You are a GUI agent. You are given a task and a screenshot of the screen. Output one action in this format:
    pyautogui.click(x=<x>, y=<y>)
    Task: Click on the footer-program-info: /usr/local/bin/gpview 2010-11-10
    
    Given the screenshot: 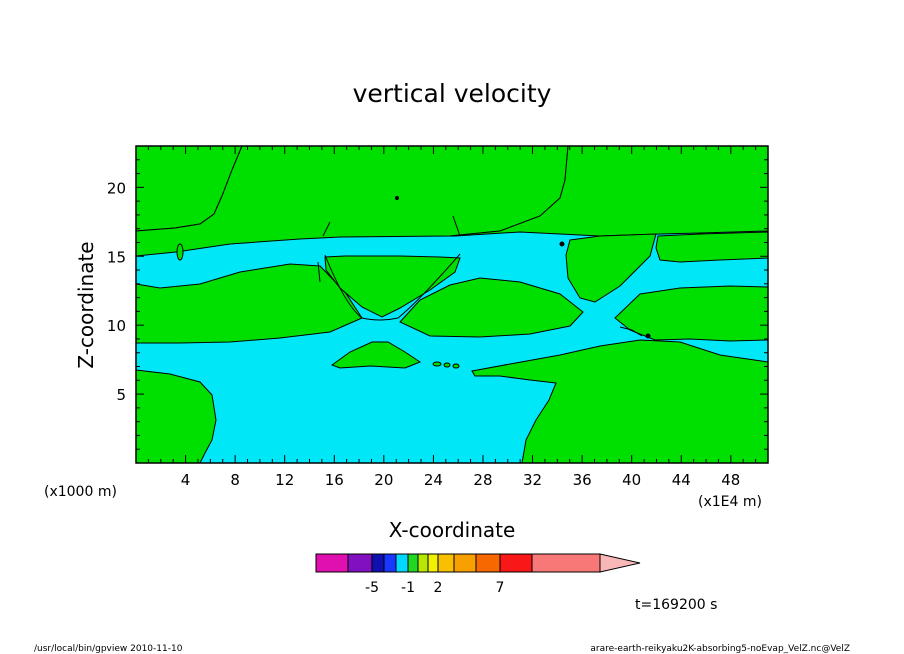 What is the action you would take?
    pyautogui.click(x=108, y=649)
    